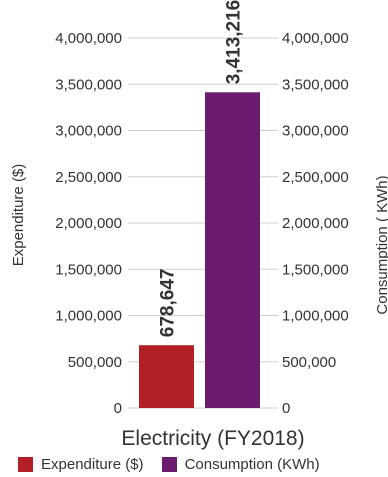 This screenshot has height=477, width=388. I want to click on left-tick-label: 2,000,000, so click(88, 223).